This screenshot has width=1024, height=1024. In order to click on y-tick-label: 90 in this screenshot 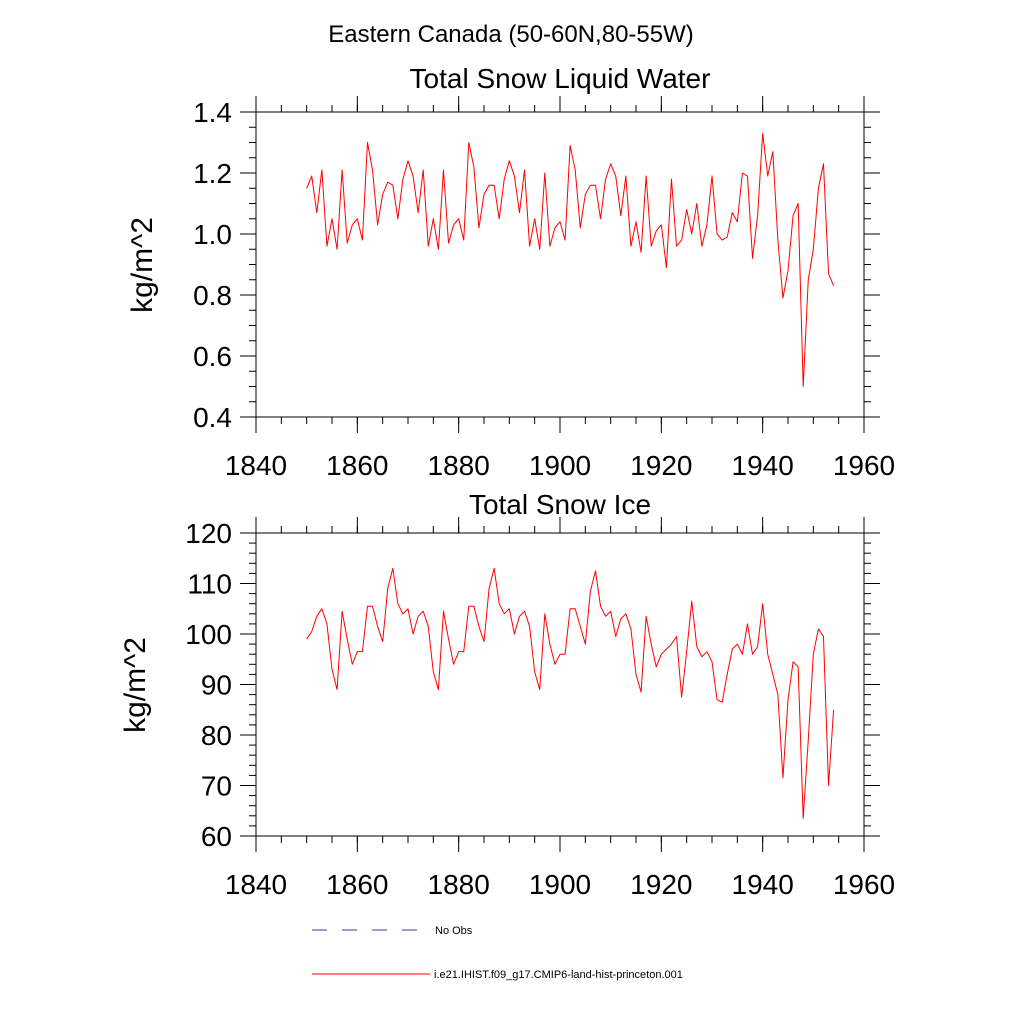, I will do `click(216, 685)`.